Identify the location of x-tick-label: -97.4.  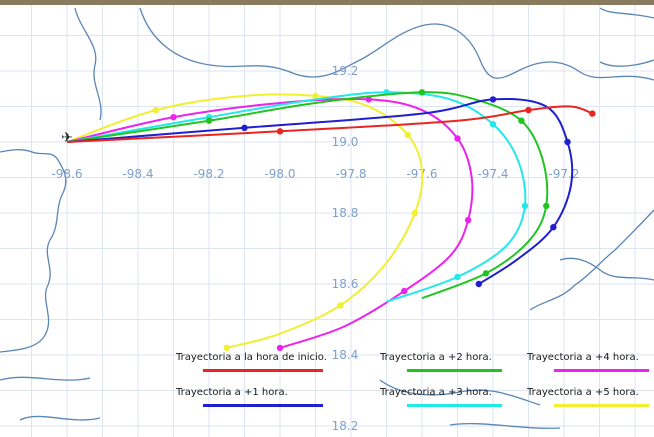
(492, 174).